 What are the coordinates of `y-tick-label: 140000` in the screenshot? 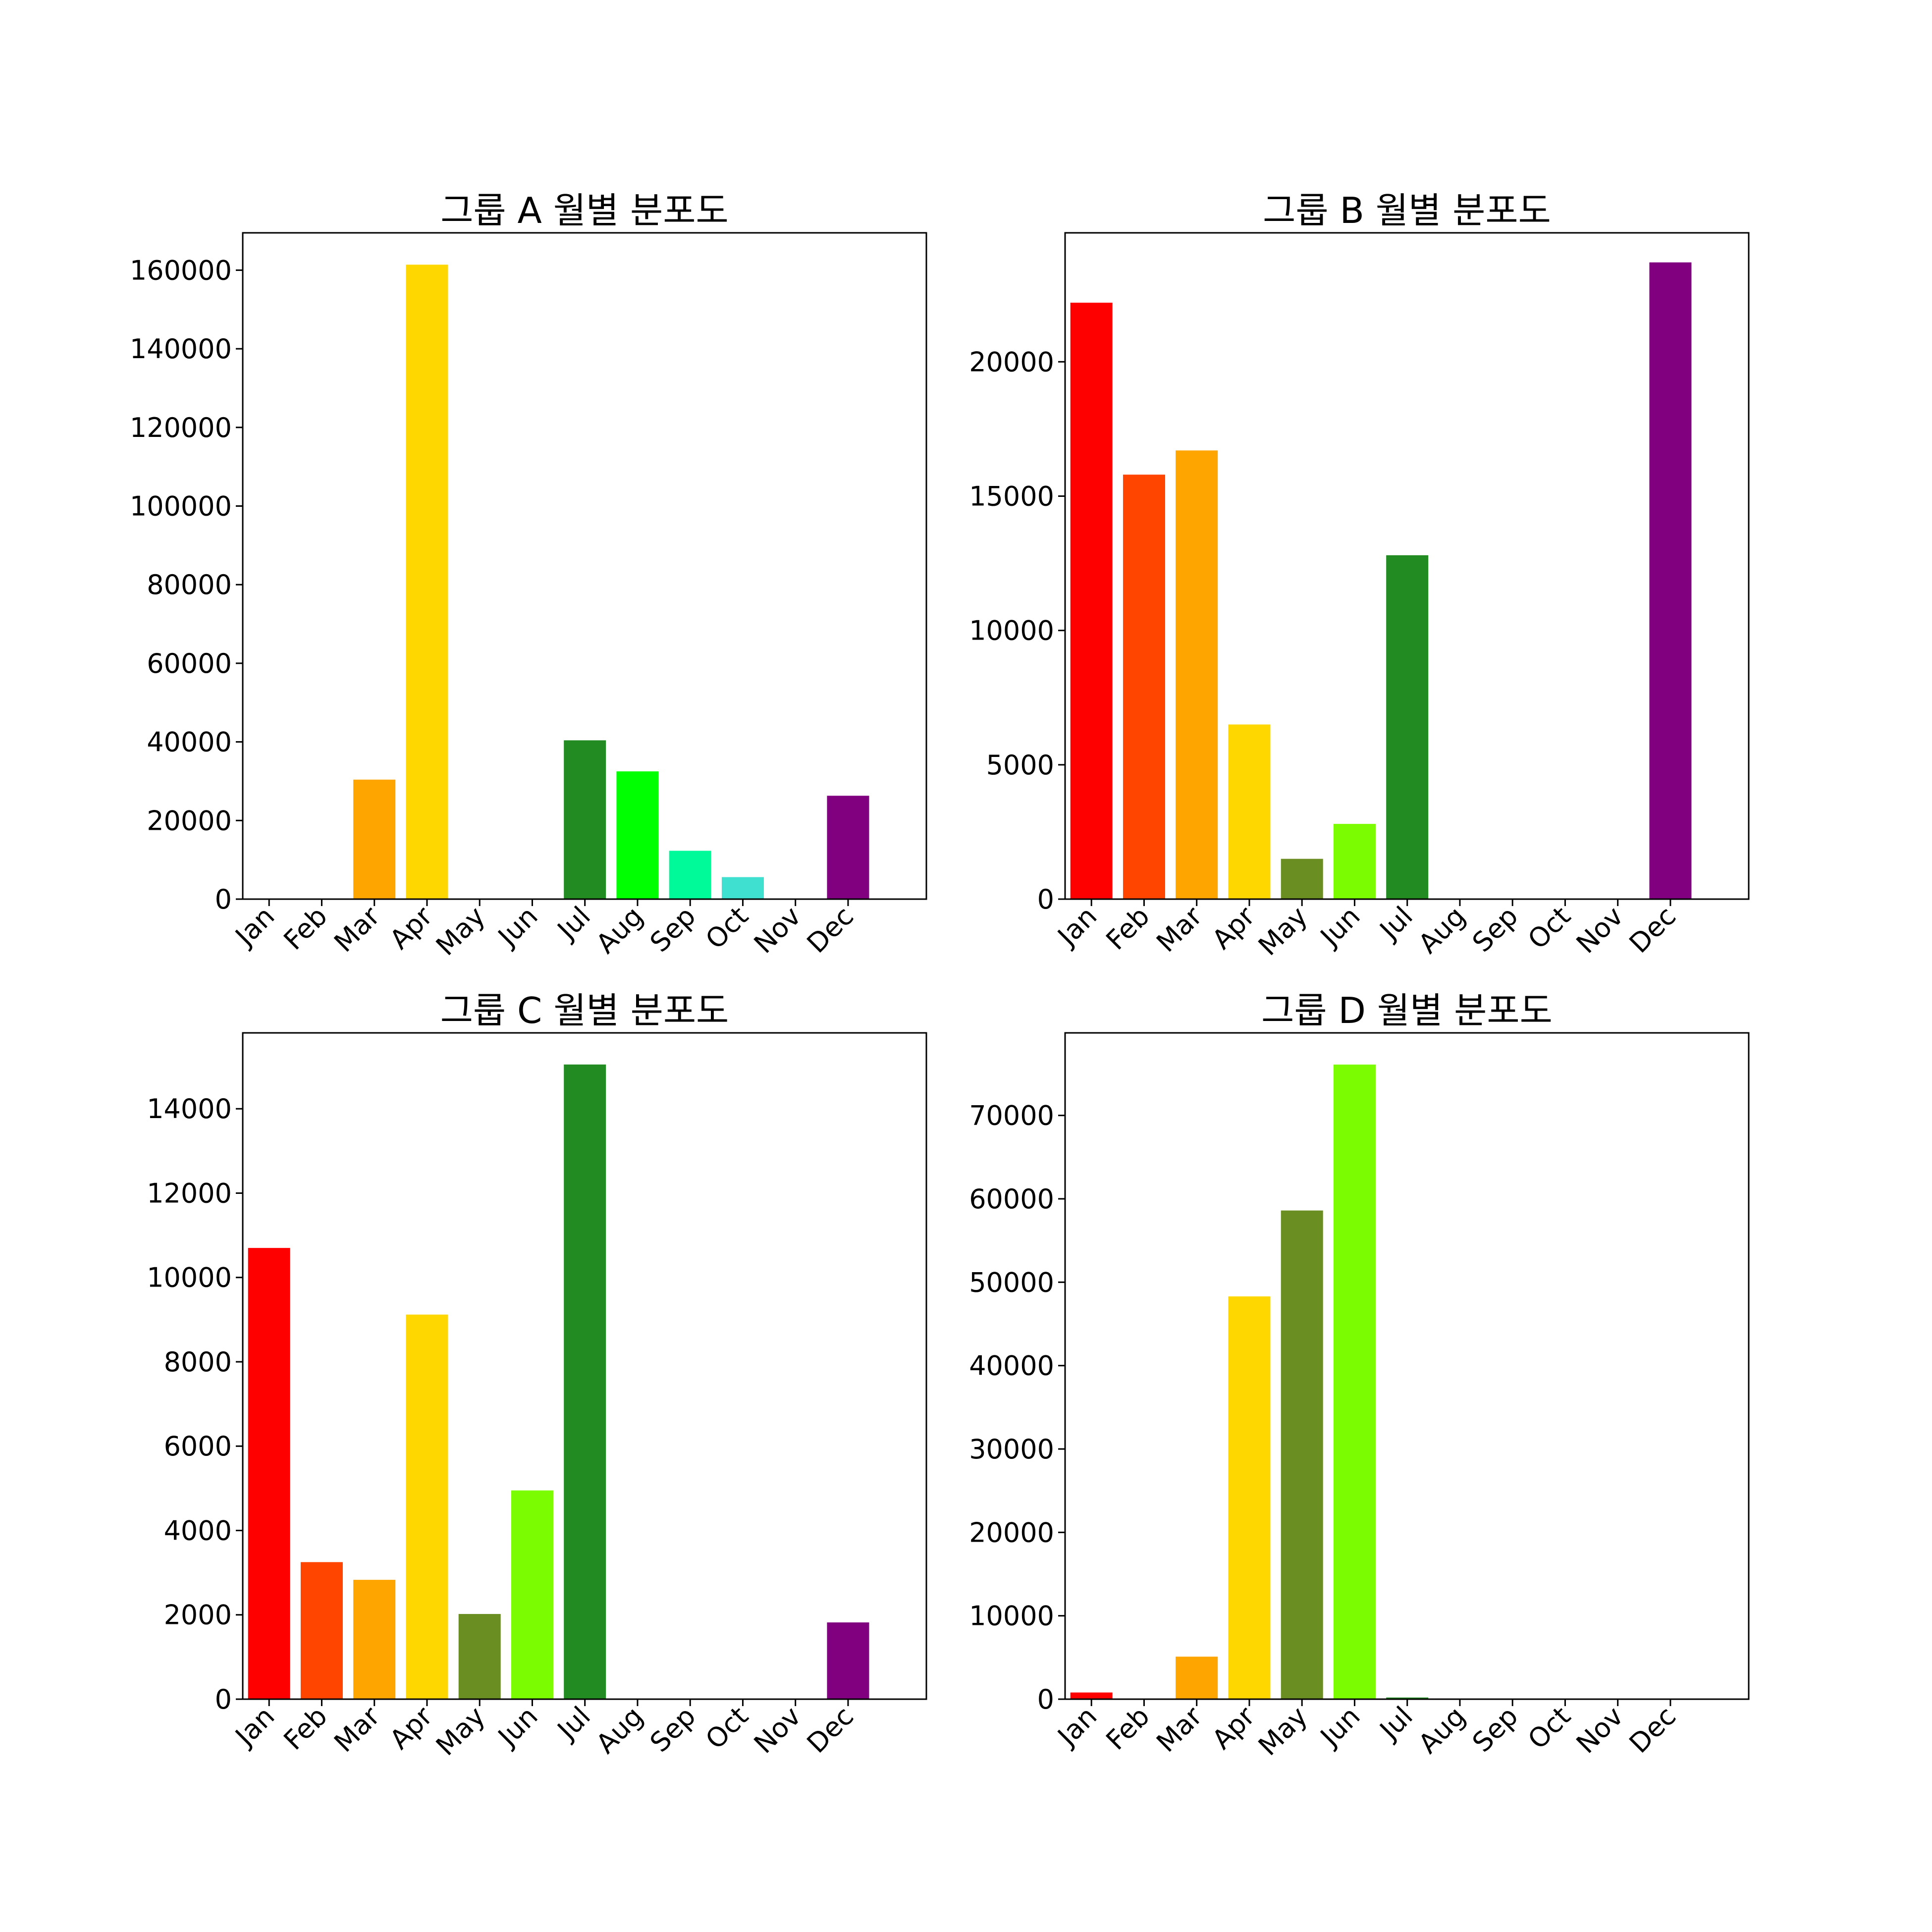 It's located at (181, 349).